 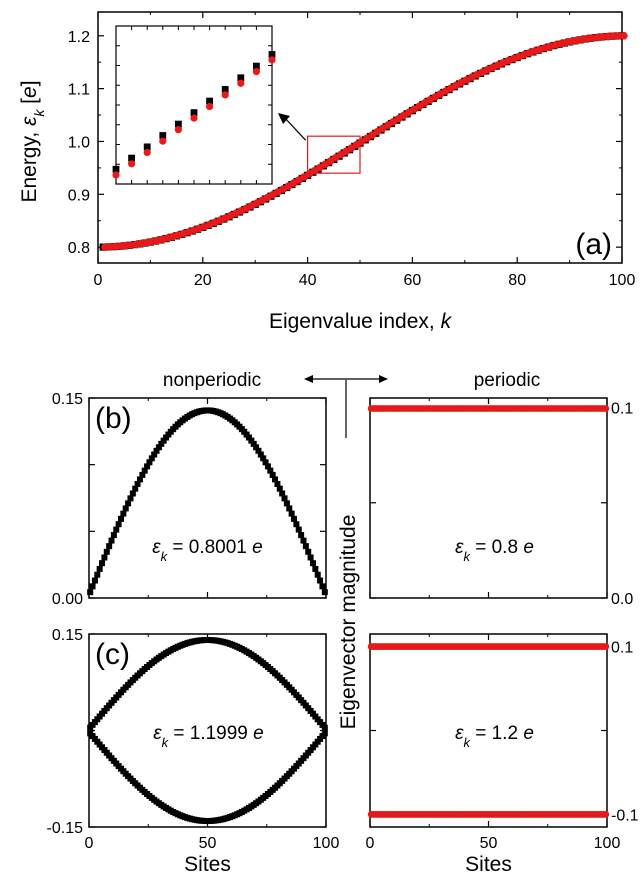 I want to click on x-axis-label-var: k, so click(x=447, y=321).